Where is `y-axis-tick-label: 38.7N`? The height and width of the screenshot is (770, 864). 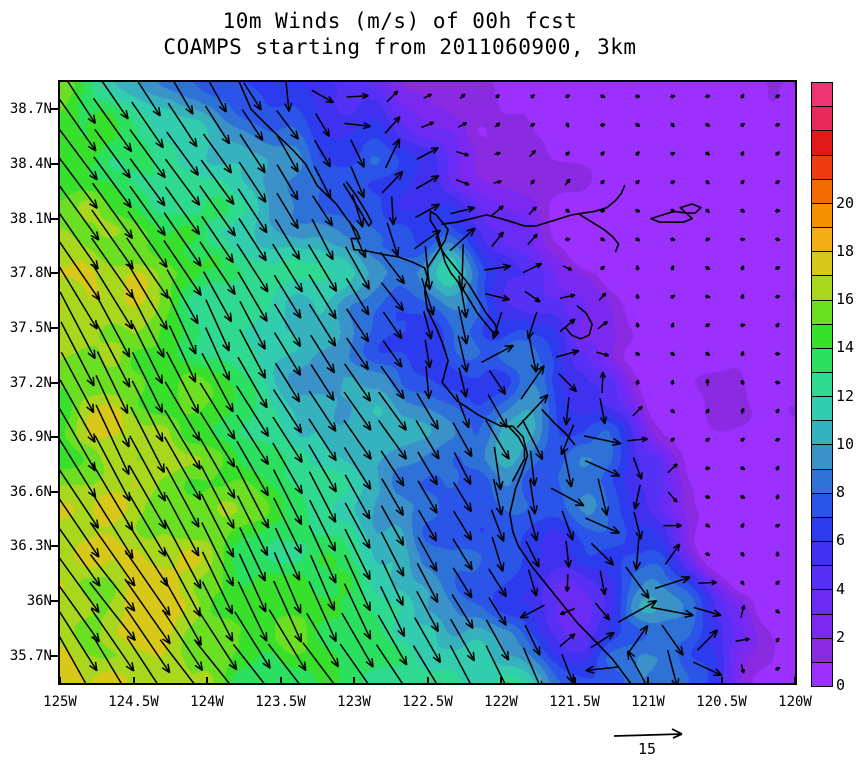
y-axis-tick-label: 38.7N is located at coordinates (30, 109).